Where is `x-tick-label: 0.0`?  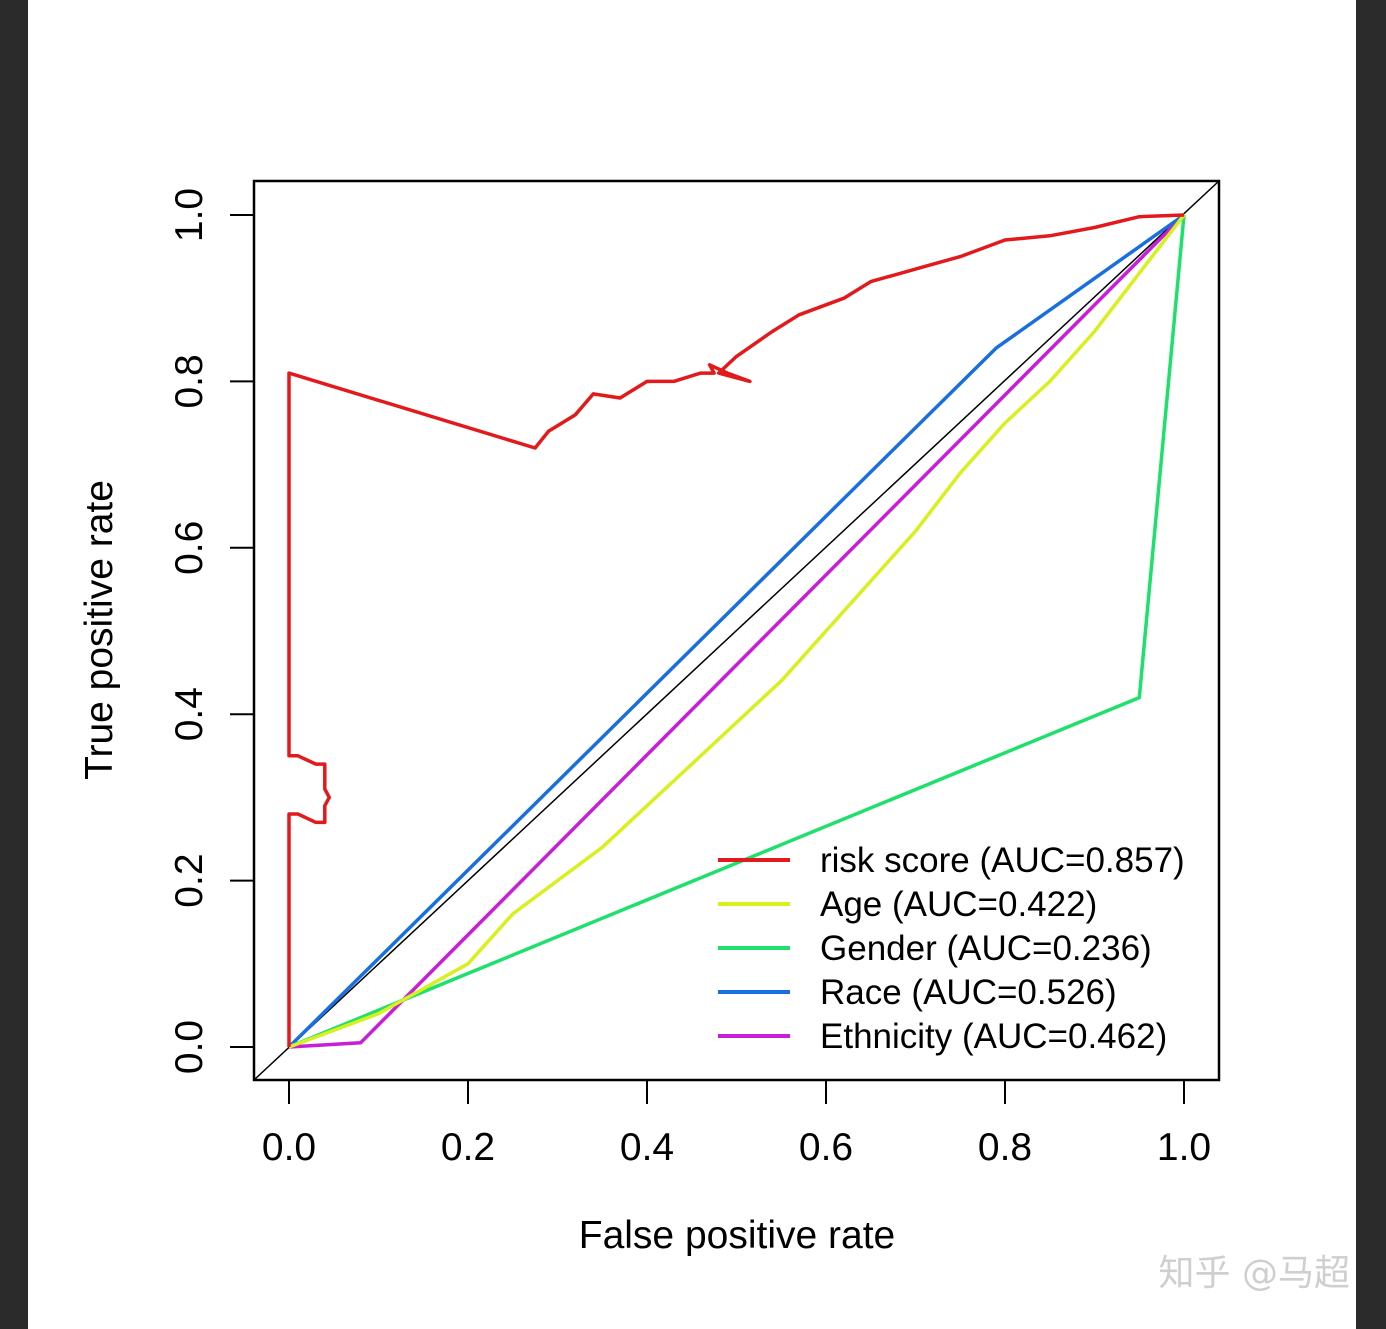 x-tick-label: 0.0 is located at coordinates (289, 1147).